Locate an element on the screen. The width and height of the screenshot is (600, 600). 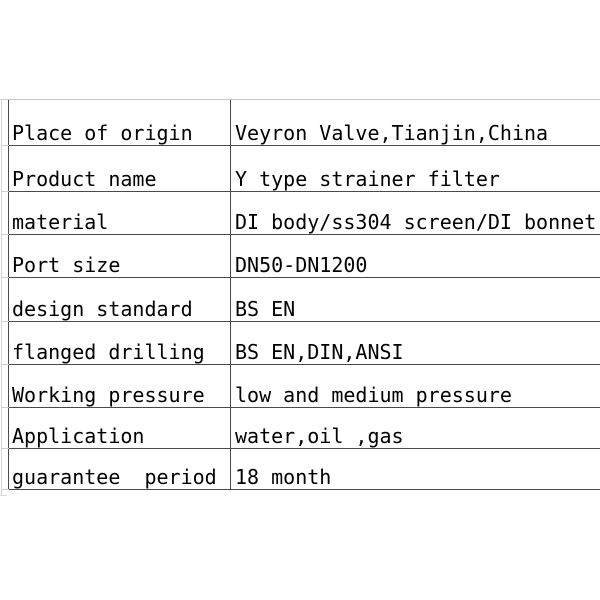
spec-name-cell: Application is located at coordinates (120, 428).